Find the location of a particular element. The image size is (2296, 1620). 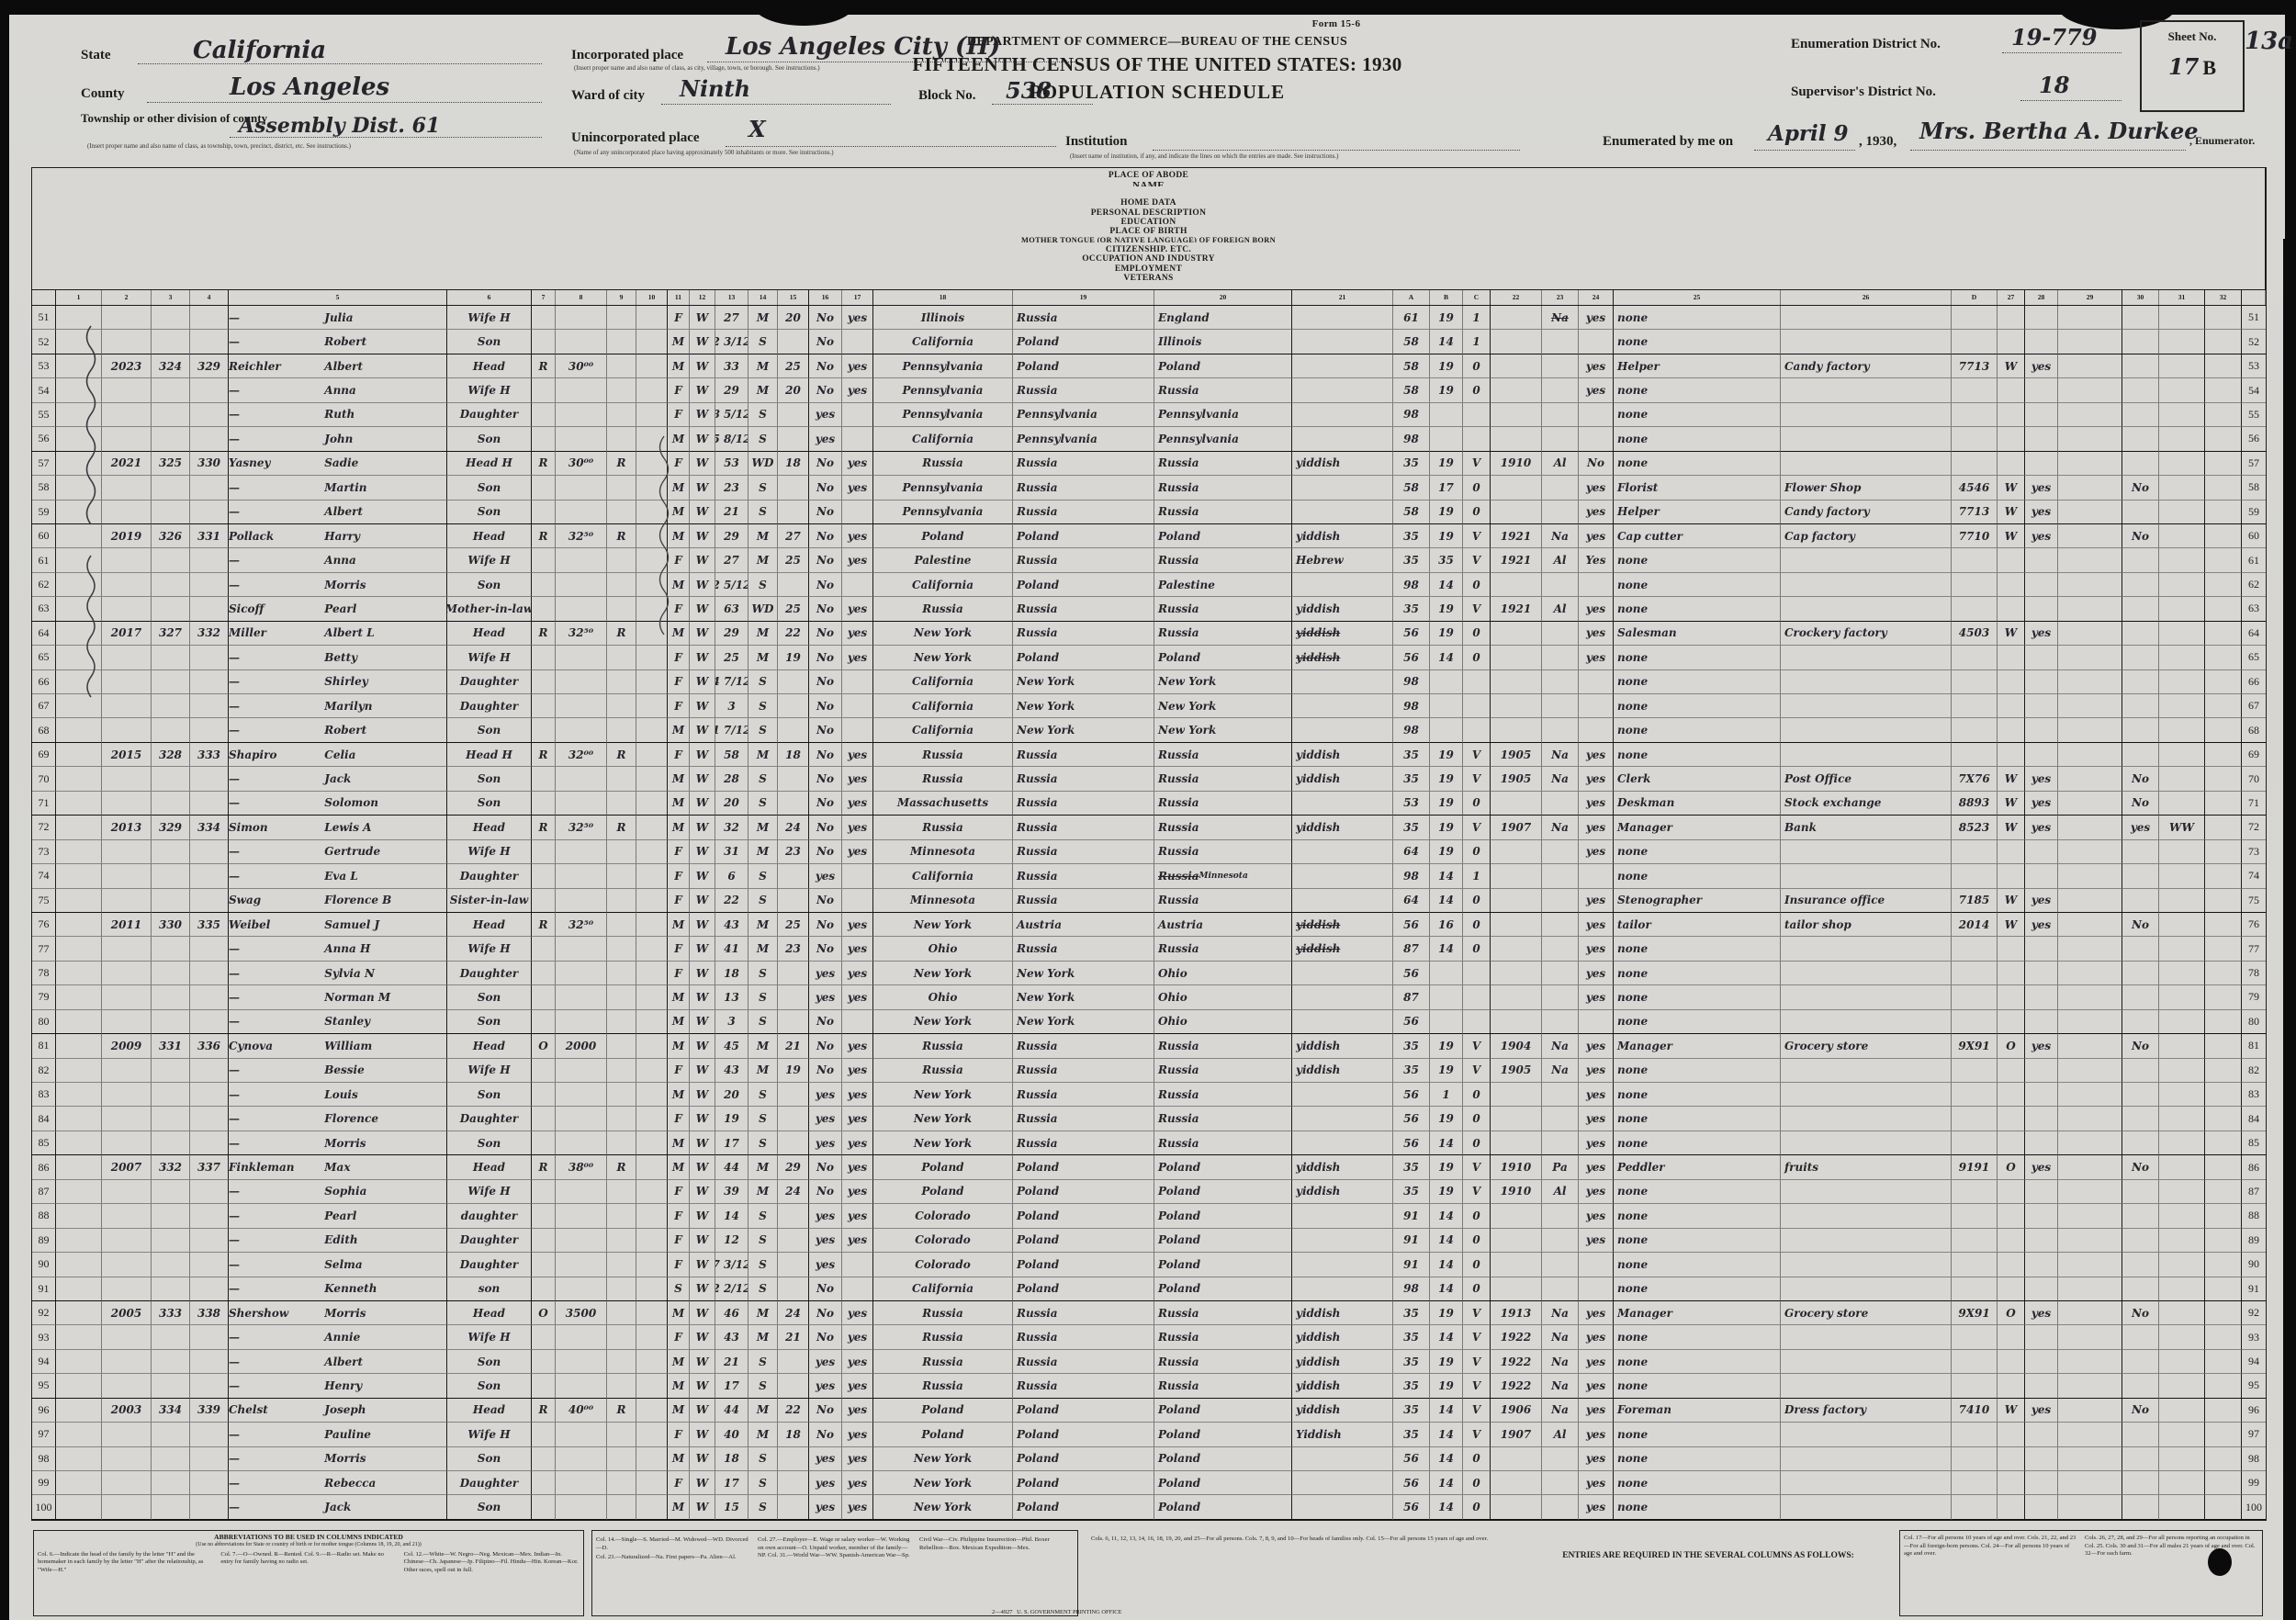

column-number: C is located at coordinates (1477, 297).